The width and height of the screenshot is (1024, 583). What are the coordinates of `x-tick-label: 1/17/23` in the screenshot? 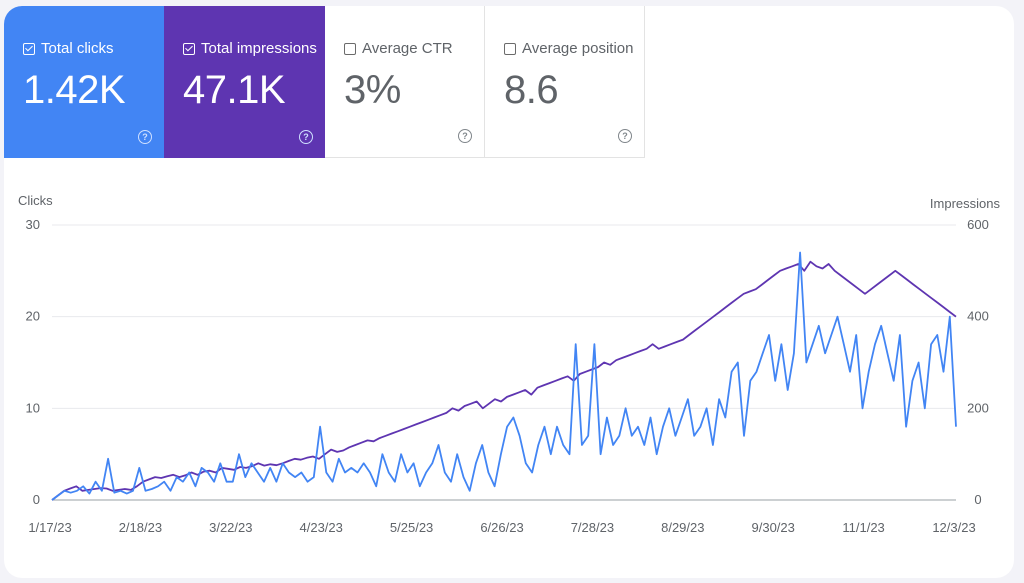 It's located at (49, 527).